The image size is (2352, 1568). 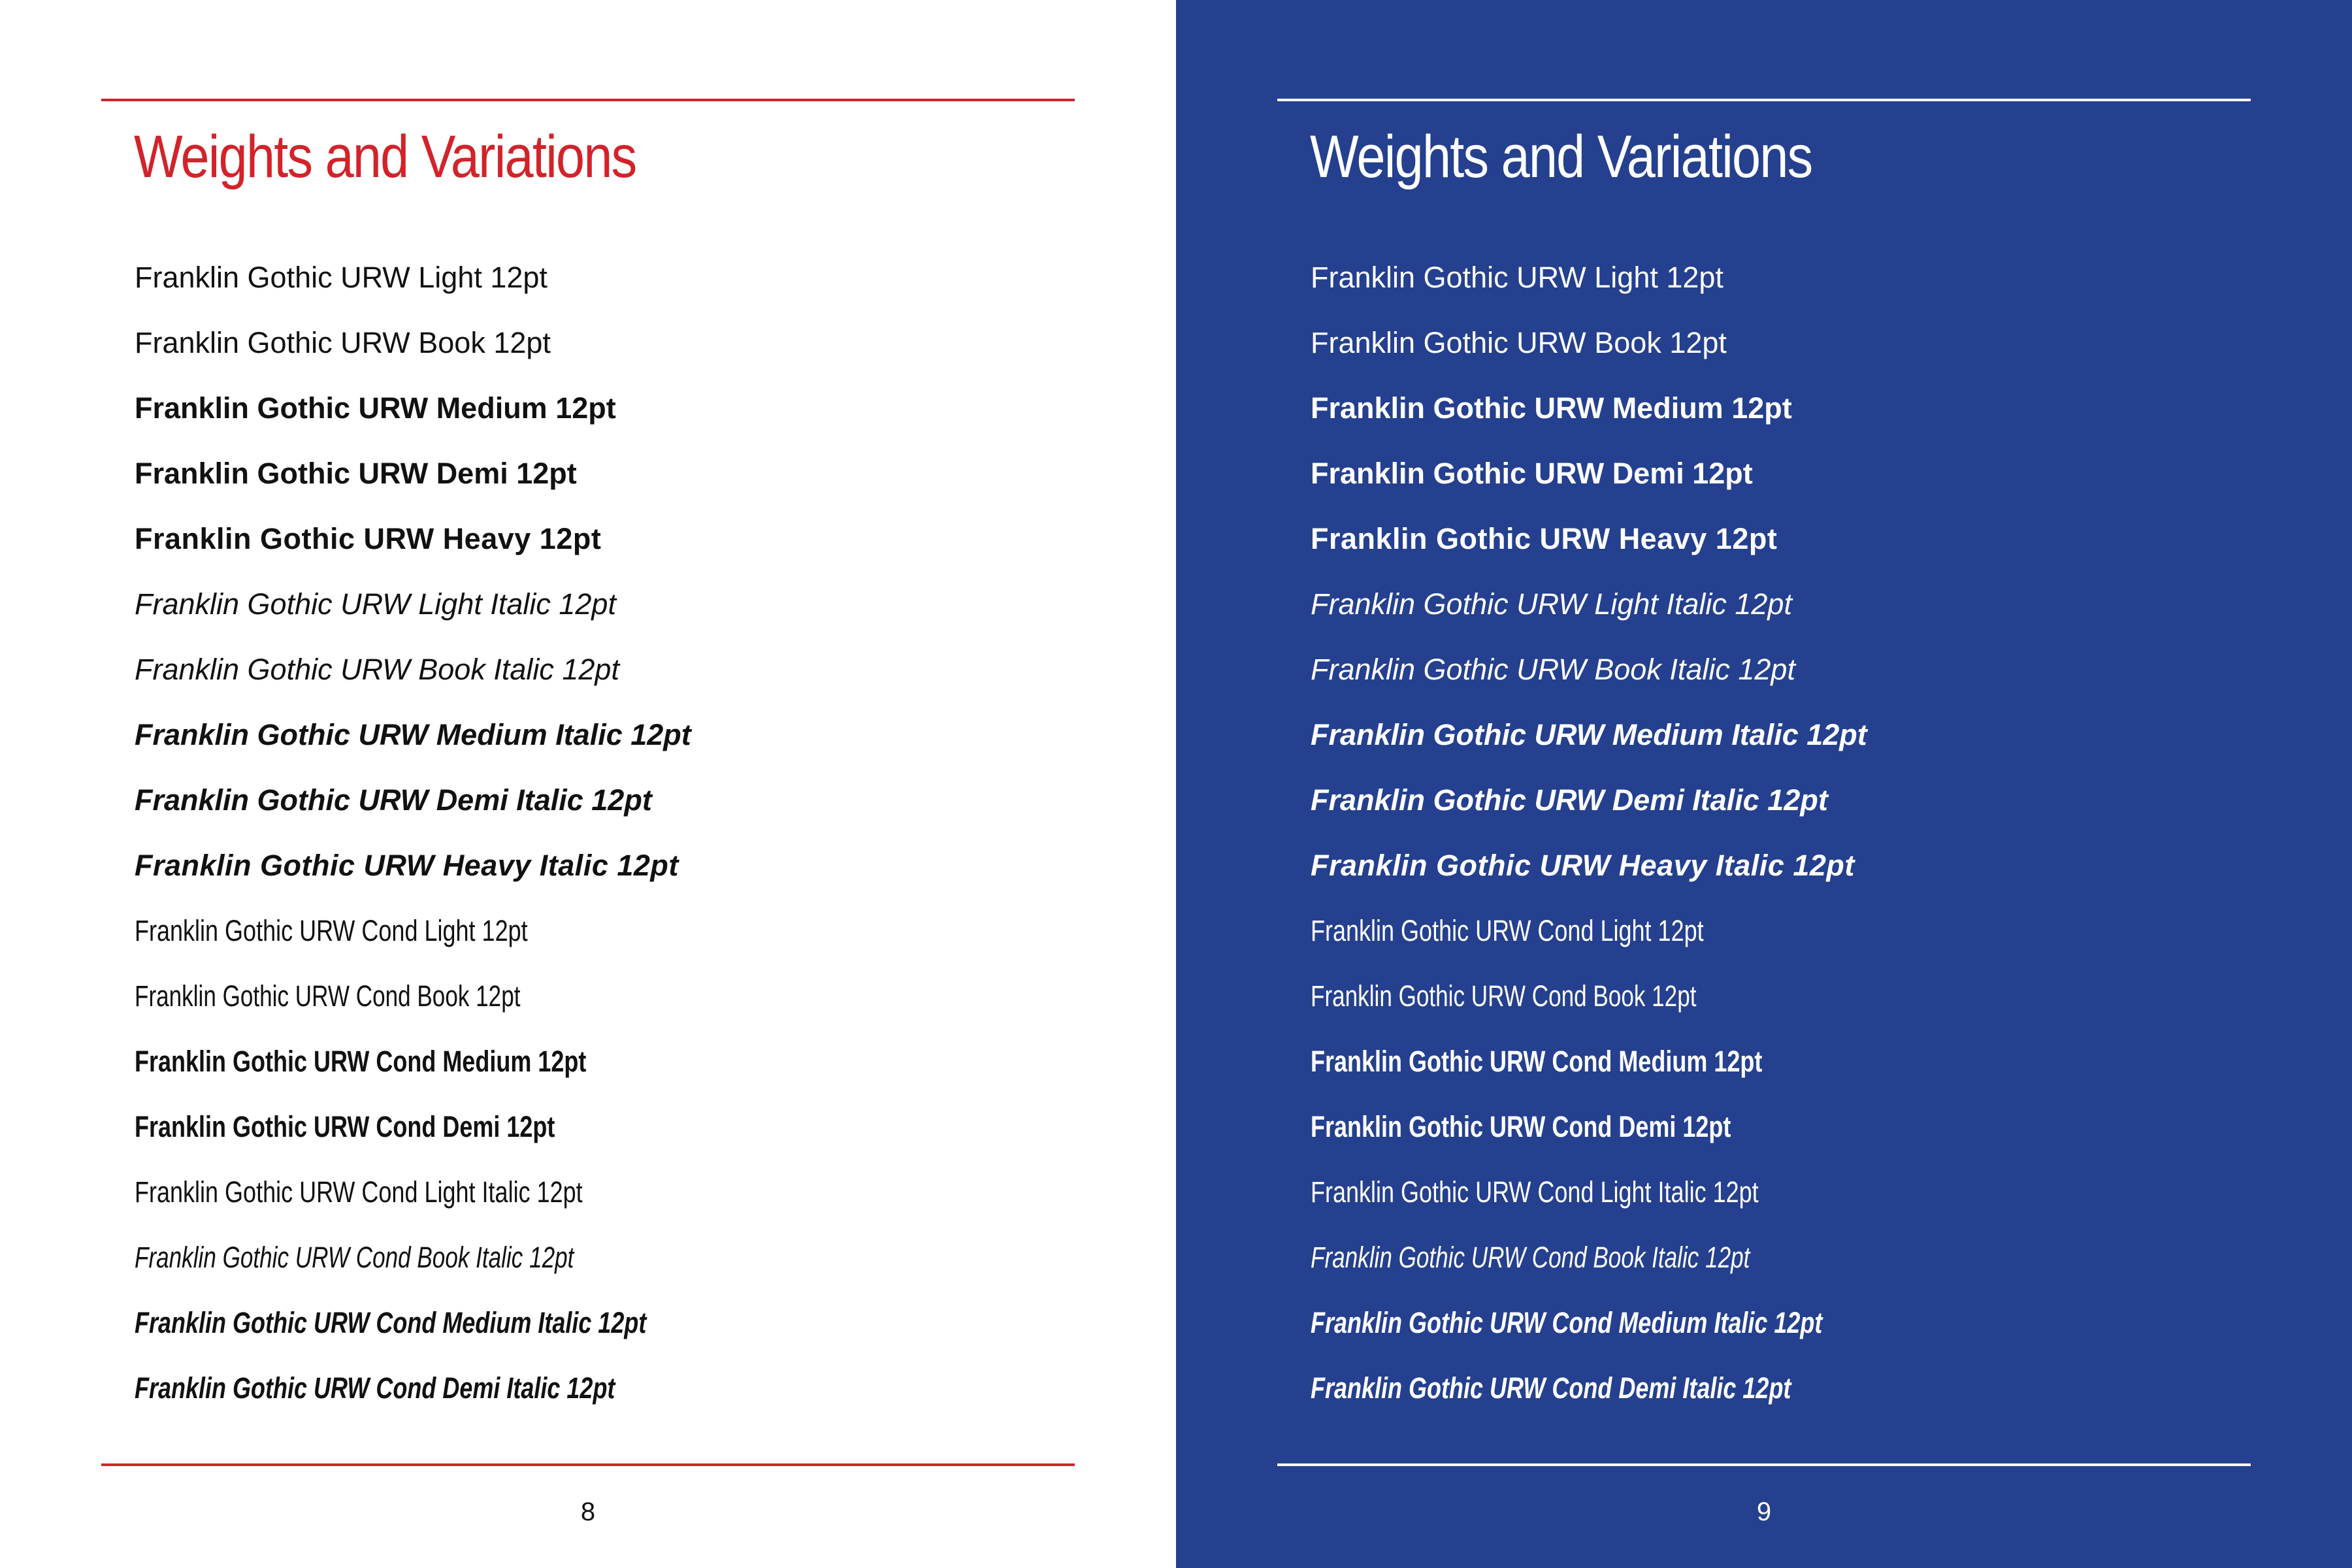 What do you see at coordinates (1764, 1511) in the screenshot?
I see `page-number: 9` at bounding box center [1764, 1511].